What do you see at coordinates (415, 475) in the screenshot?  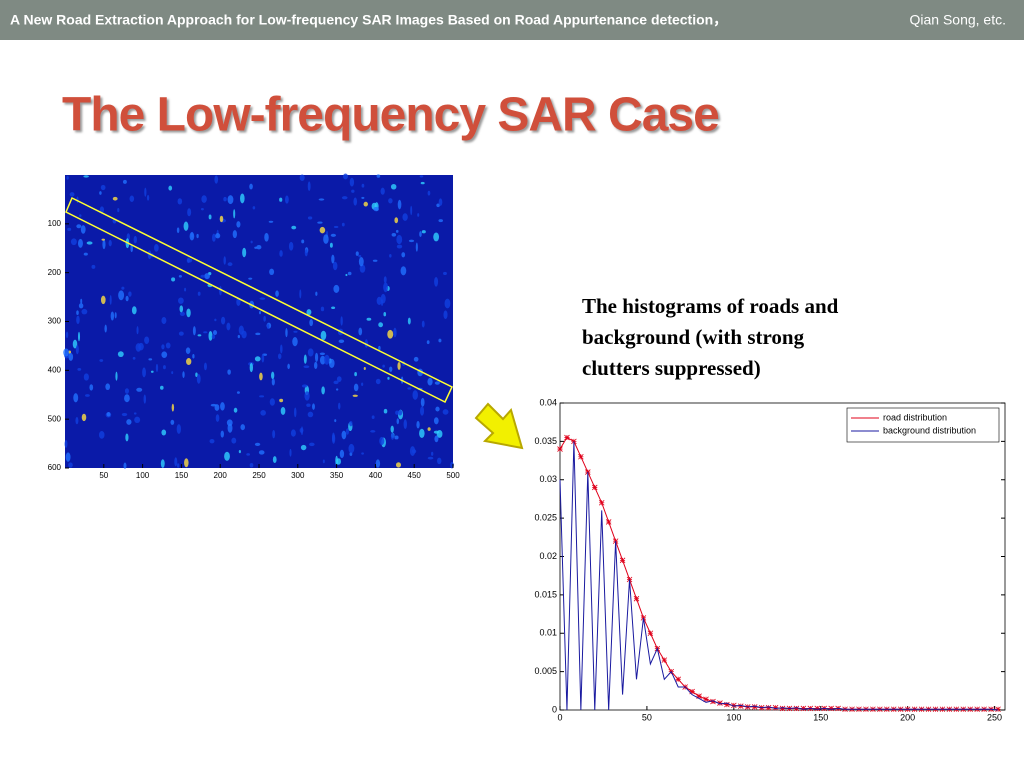 I see `x-tick-label: 450` at bounding box center [415, 475].